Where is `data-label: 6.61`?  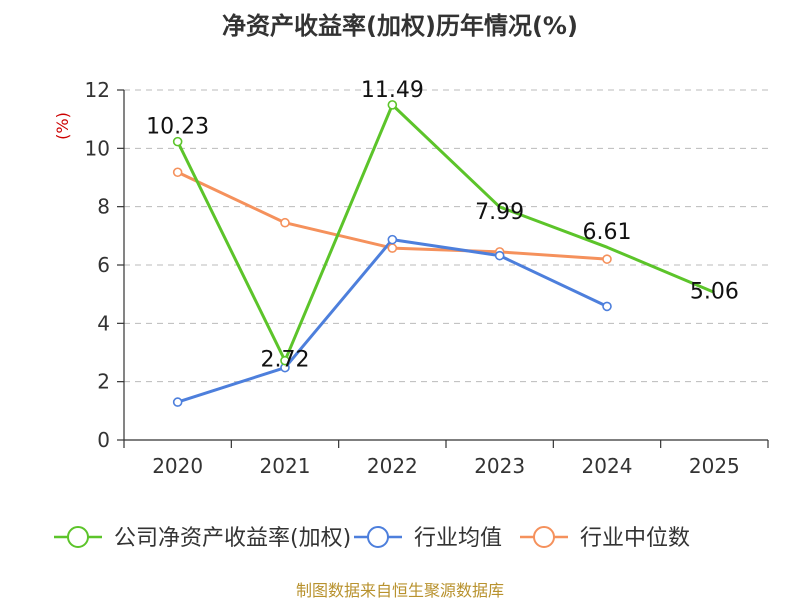
data-label: 6.61 is located at coordinates (607, 232).